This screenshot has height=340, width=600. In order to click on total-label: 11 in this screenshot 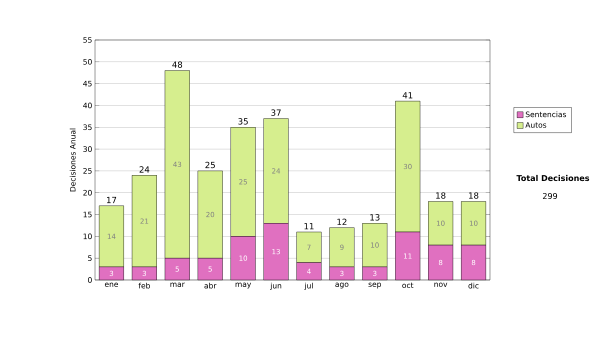, I will do `click(309, 226)`.